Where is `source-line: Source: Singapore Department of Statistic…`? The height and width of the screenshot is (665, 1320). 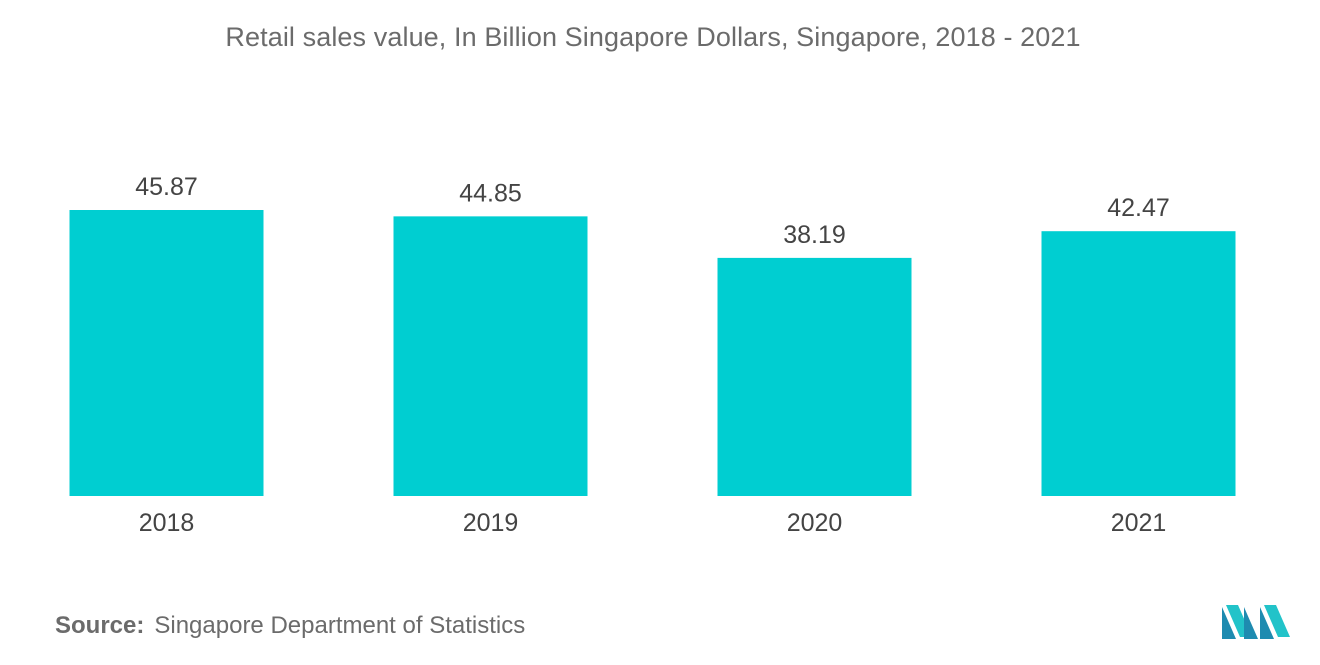
source-line: Source: Singapore Department of Statistic… is located at coordinates (290, 626).